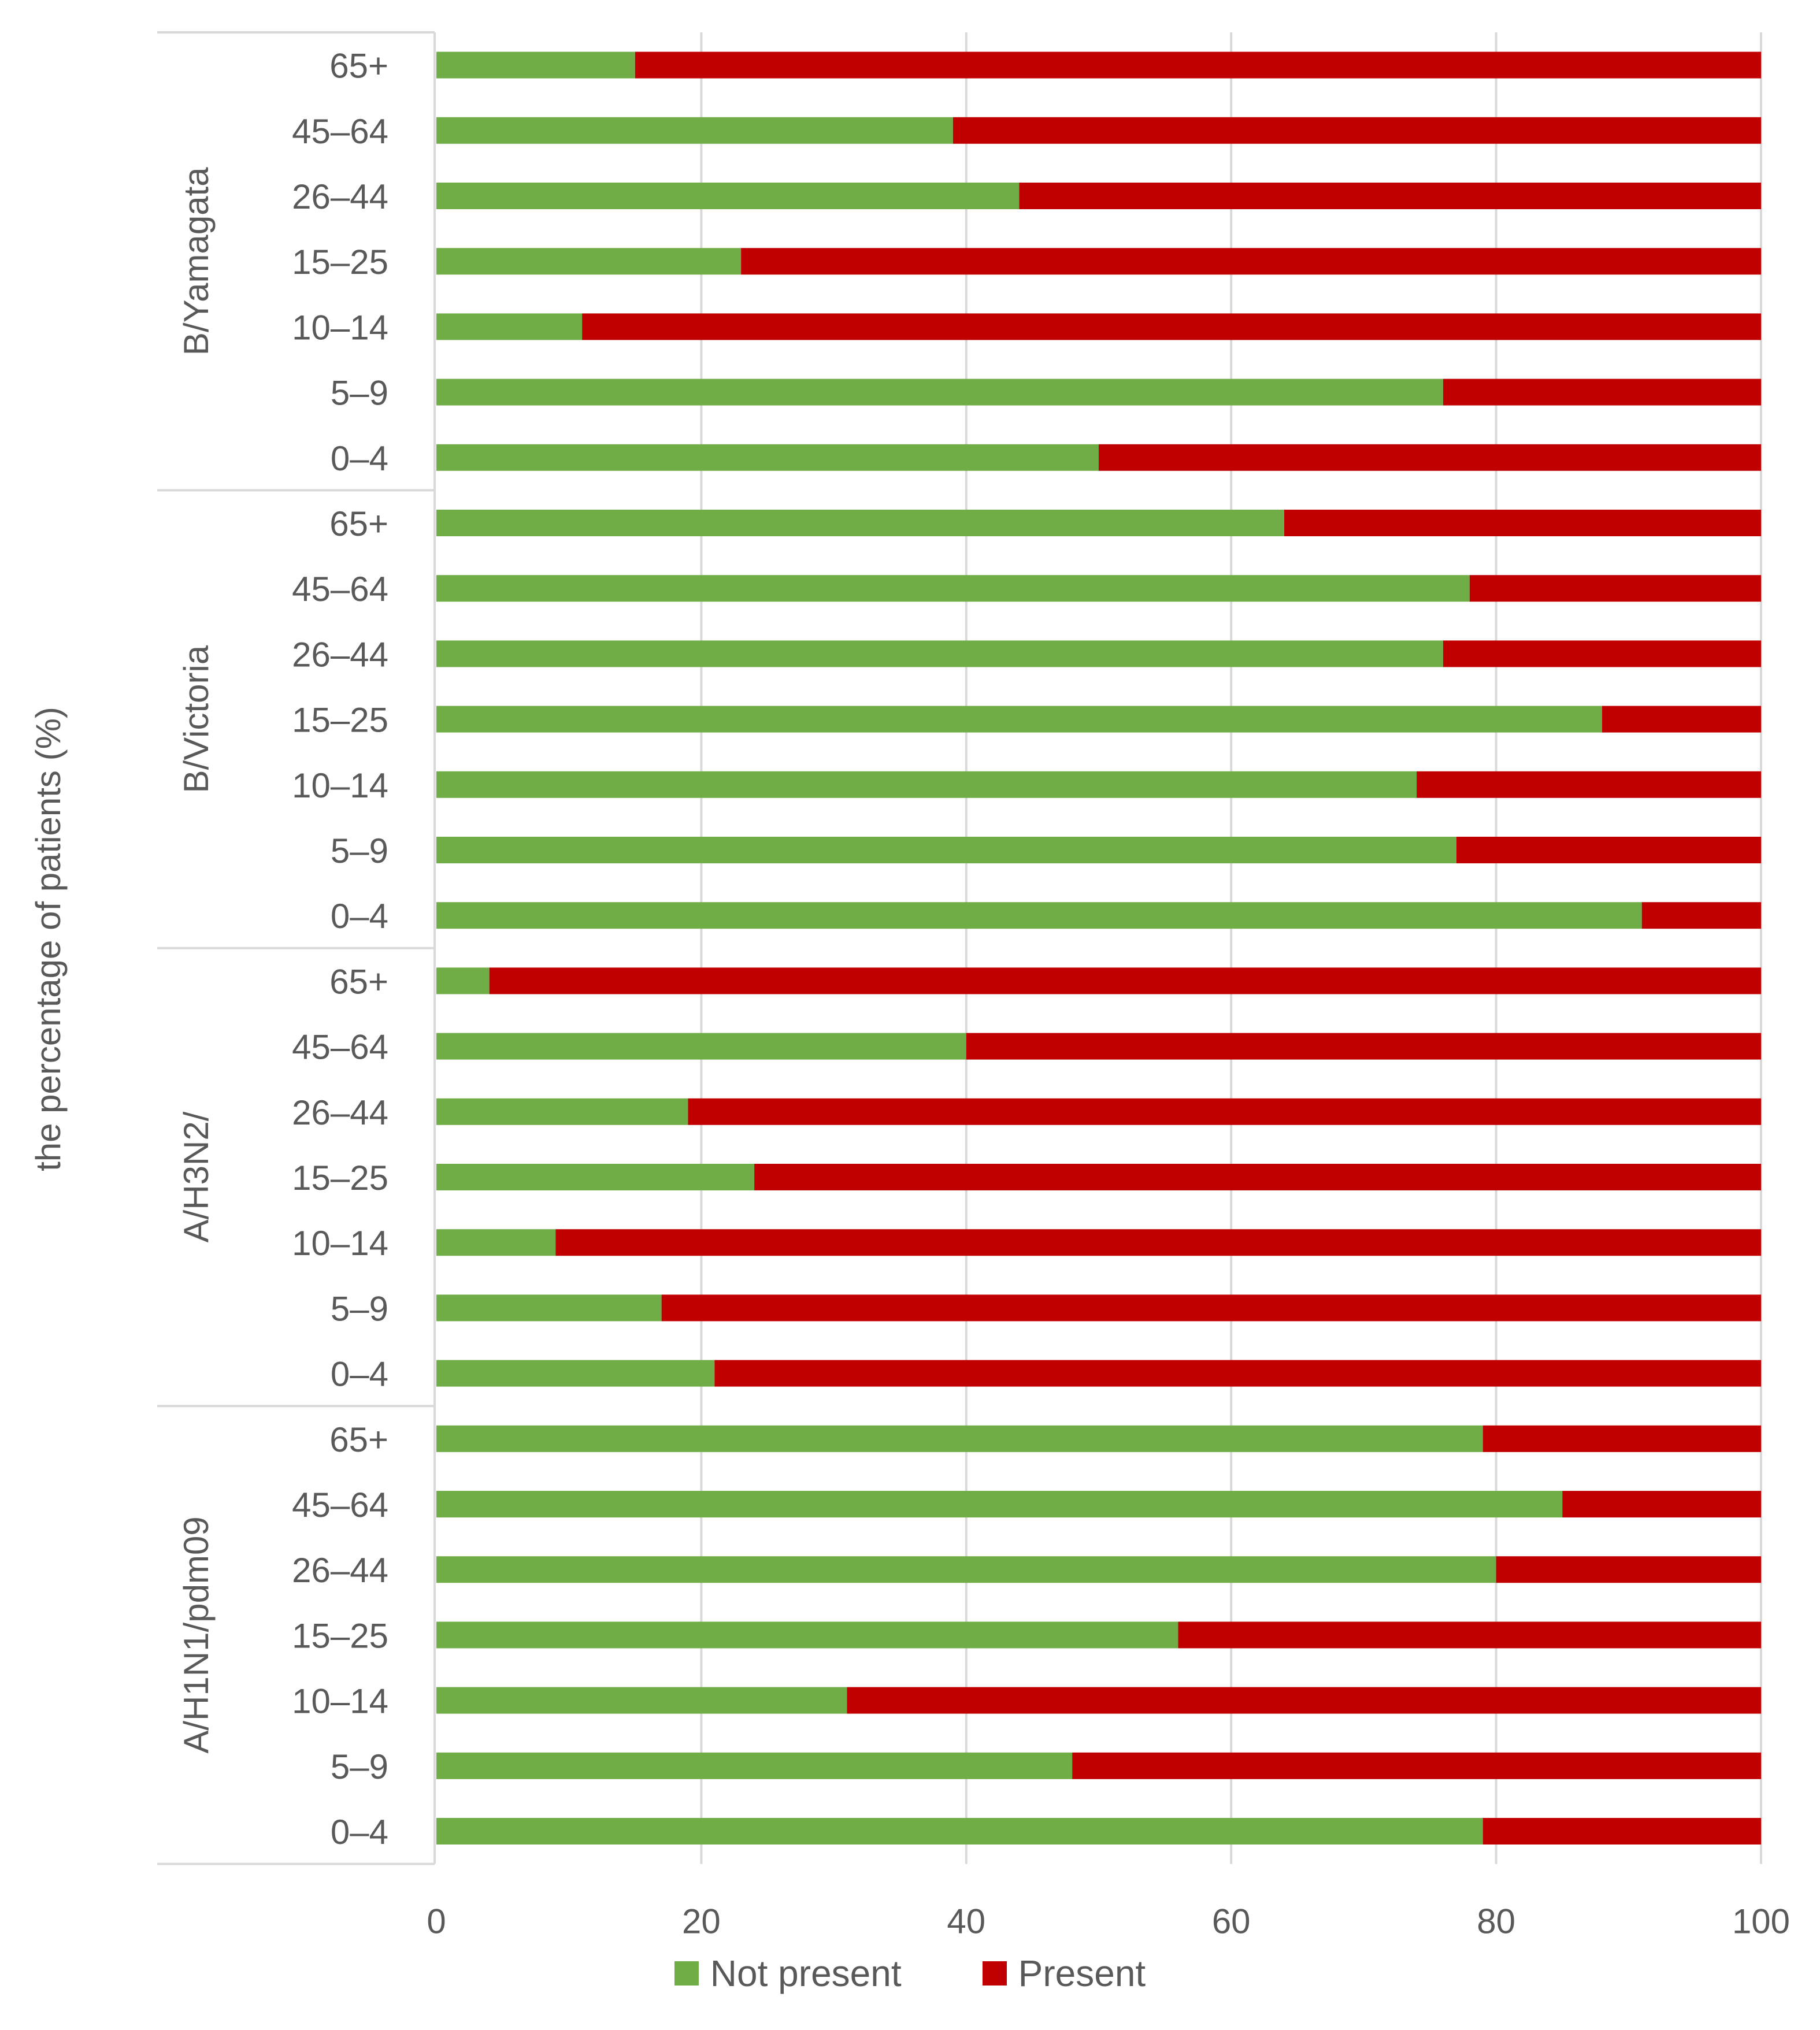 Image resolution: width=1820 pixels, height=2030 pixels. What do you see at coordinates (48, 939) in the screenshot?
I see `y-axis-title: the percentage of patients (%)` at bounding box center [48, 939].